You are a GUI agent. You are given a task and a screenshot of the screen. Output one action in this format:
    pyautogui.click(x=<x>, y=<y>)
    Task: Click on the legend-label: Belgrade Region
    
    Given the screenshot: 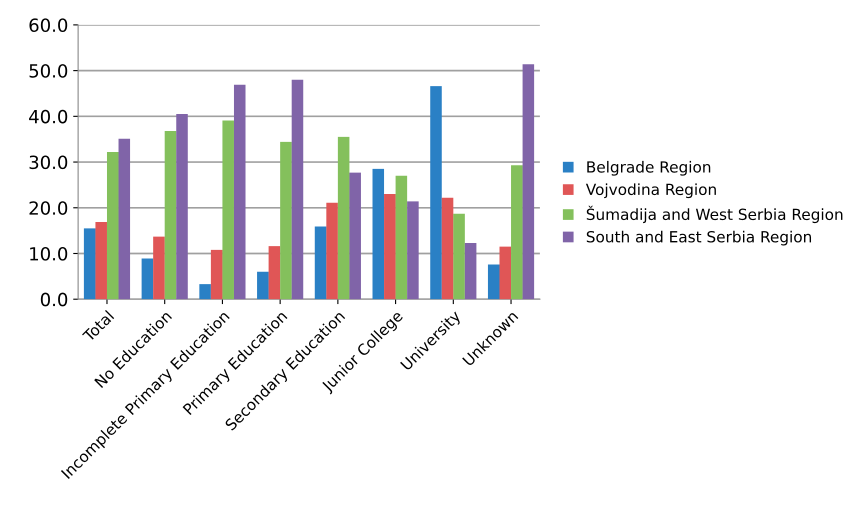 What is the action you would take?
    pyautogui.click(x=648, y=168)
    